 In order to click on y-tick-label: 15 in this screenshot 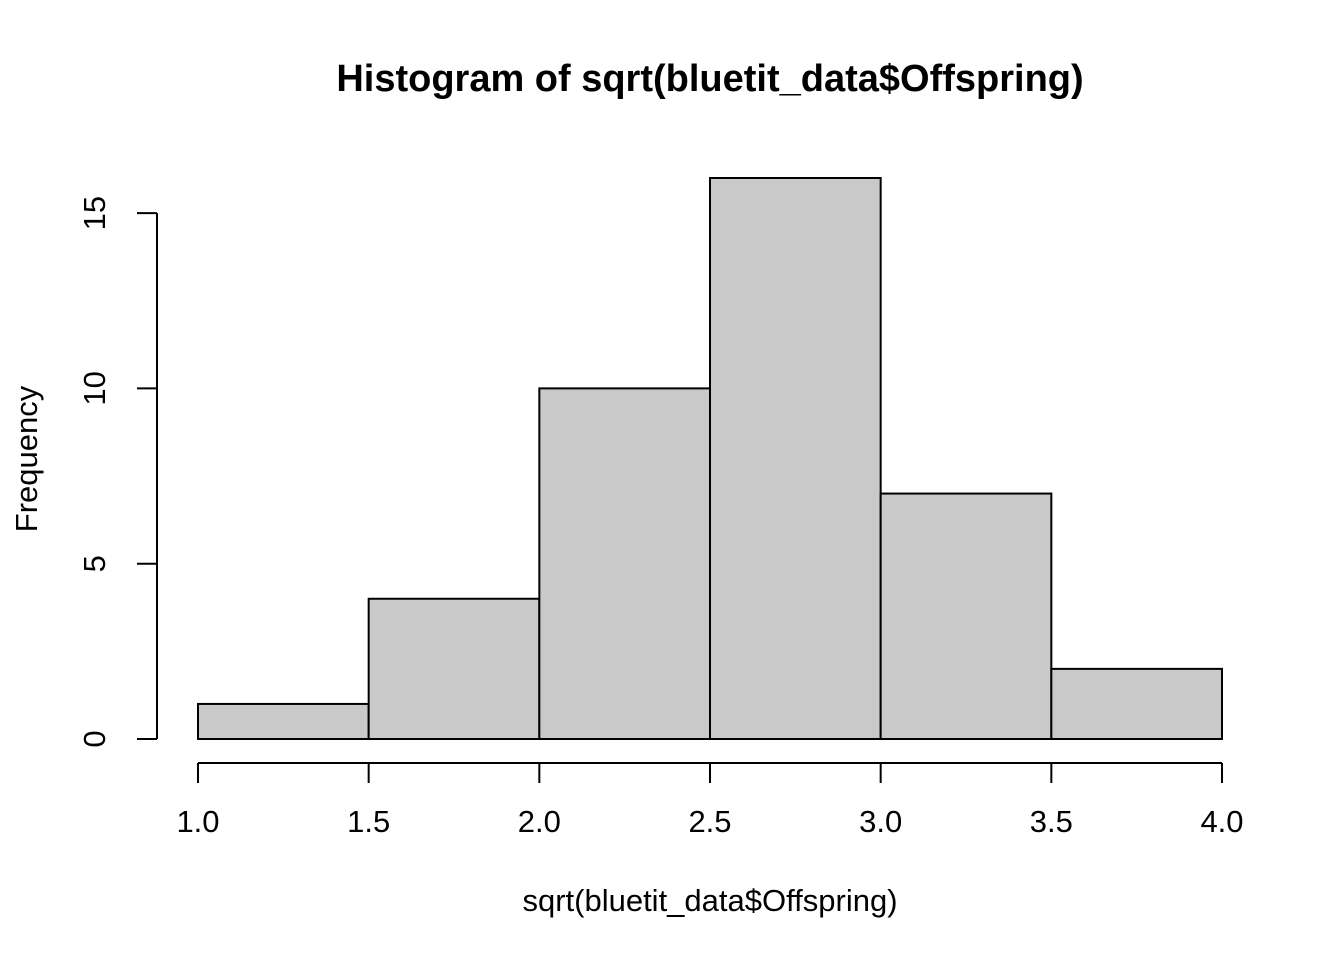, I will do `click(94, 213)`.